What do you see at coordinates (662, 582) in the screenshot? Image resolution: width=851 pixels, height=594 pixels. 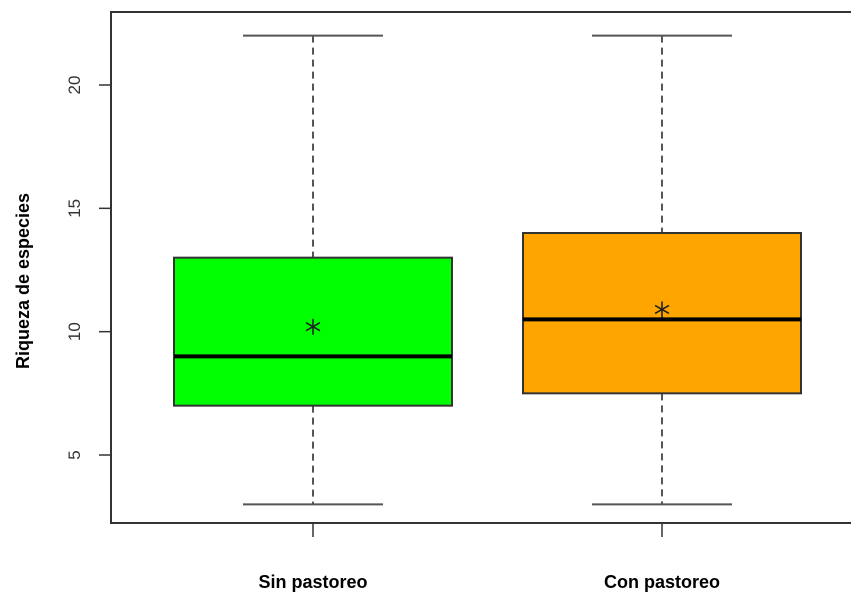 I see `x-category-label: Con pastoreo` at bounding box center [662, 582].